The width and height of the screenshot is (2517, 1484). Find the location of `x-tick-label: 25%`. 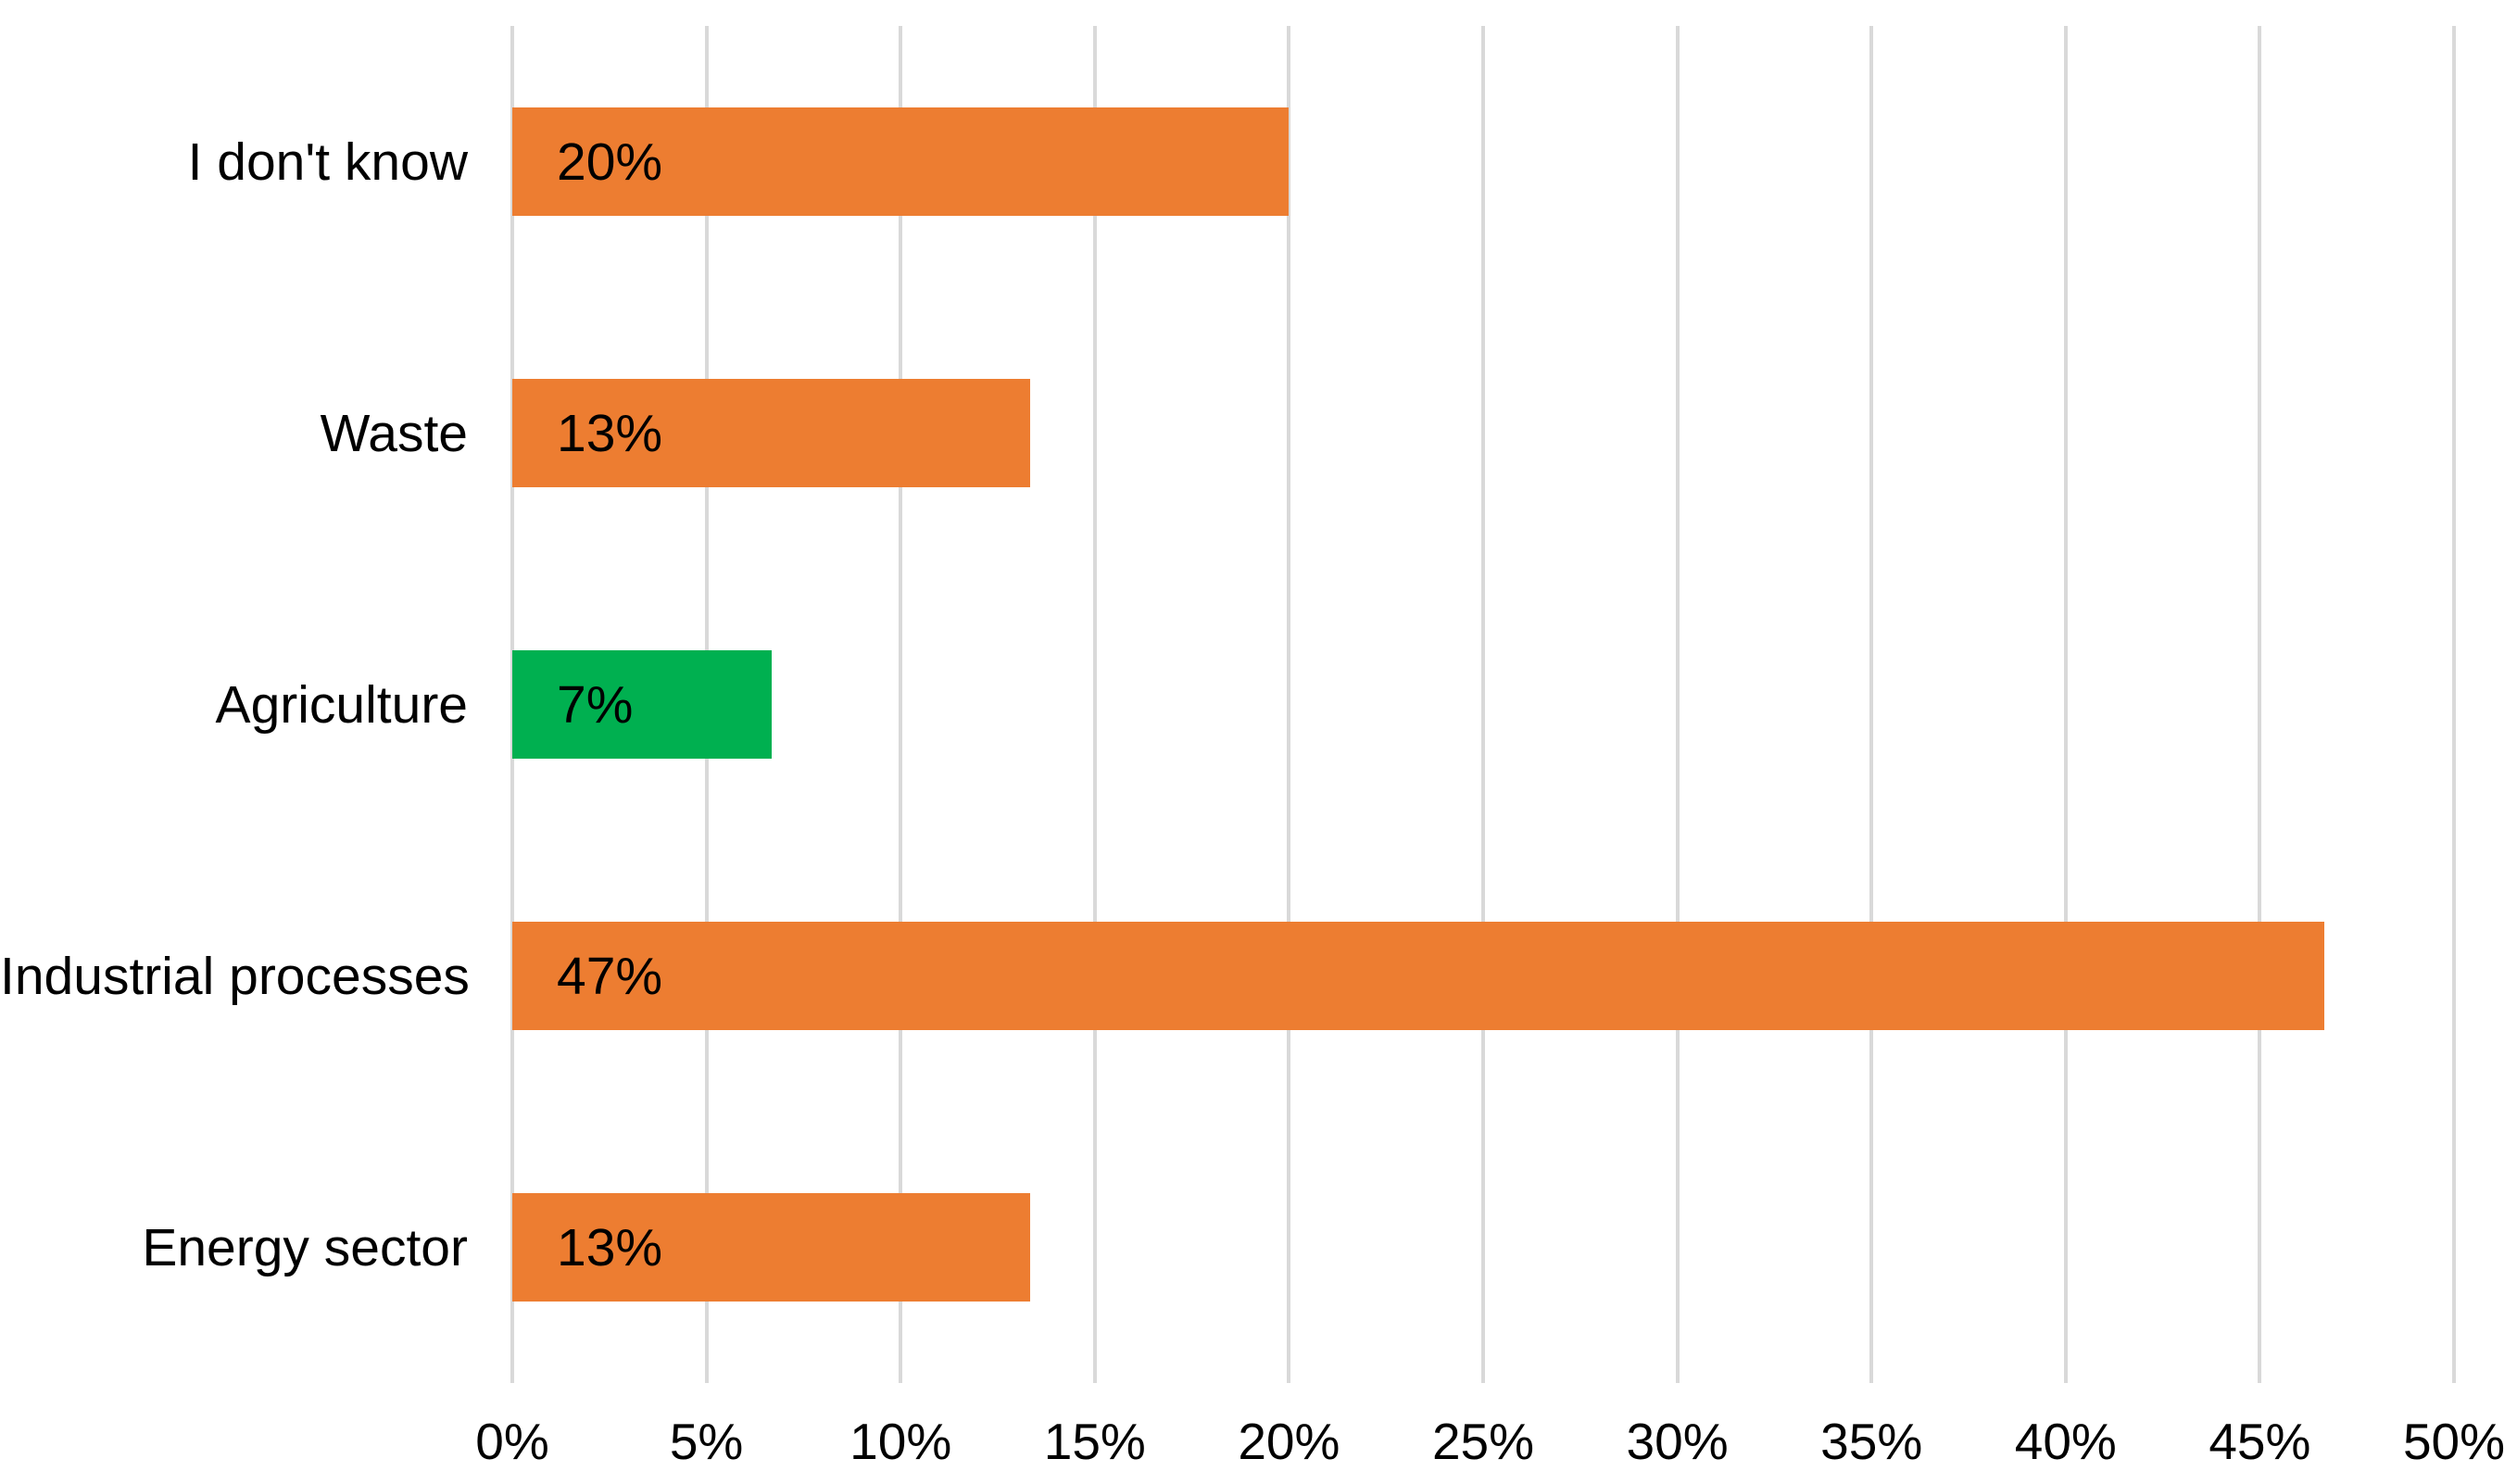

x-tick-label: 25% is located at coordinates (1483, 1441).